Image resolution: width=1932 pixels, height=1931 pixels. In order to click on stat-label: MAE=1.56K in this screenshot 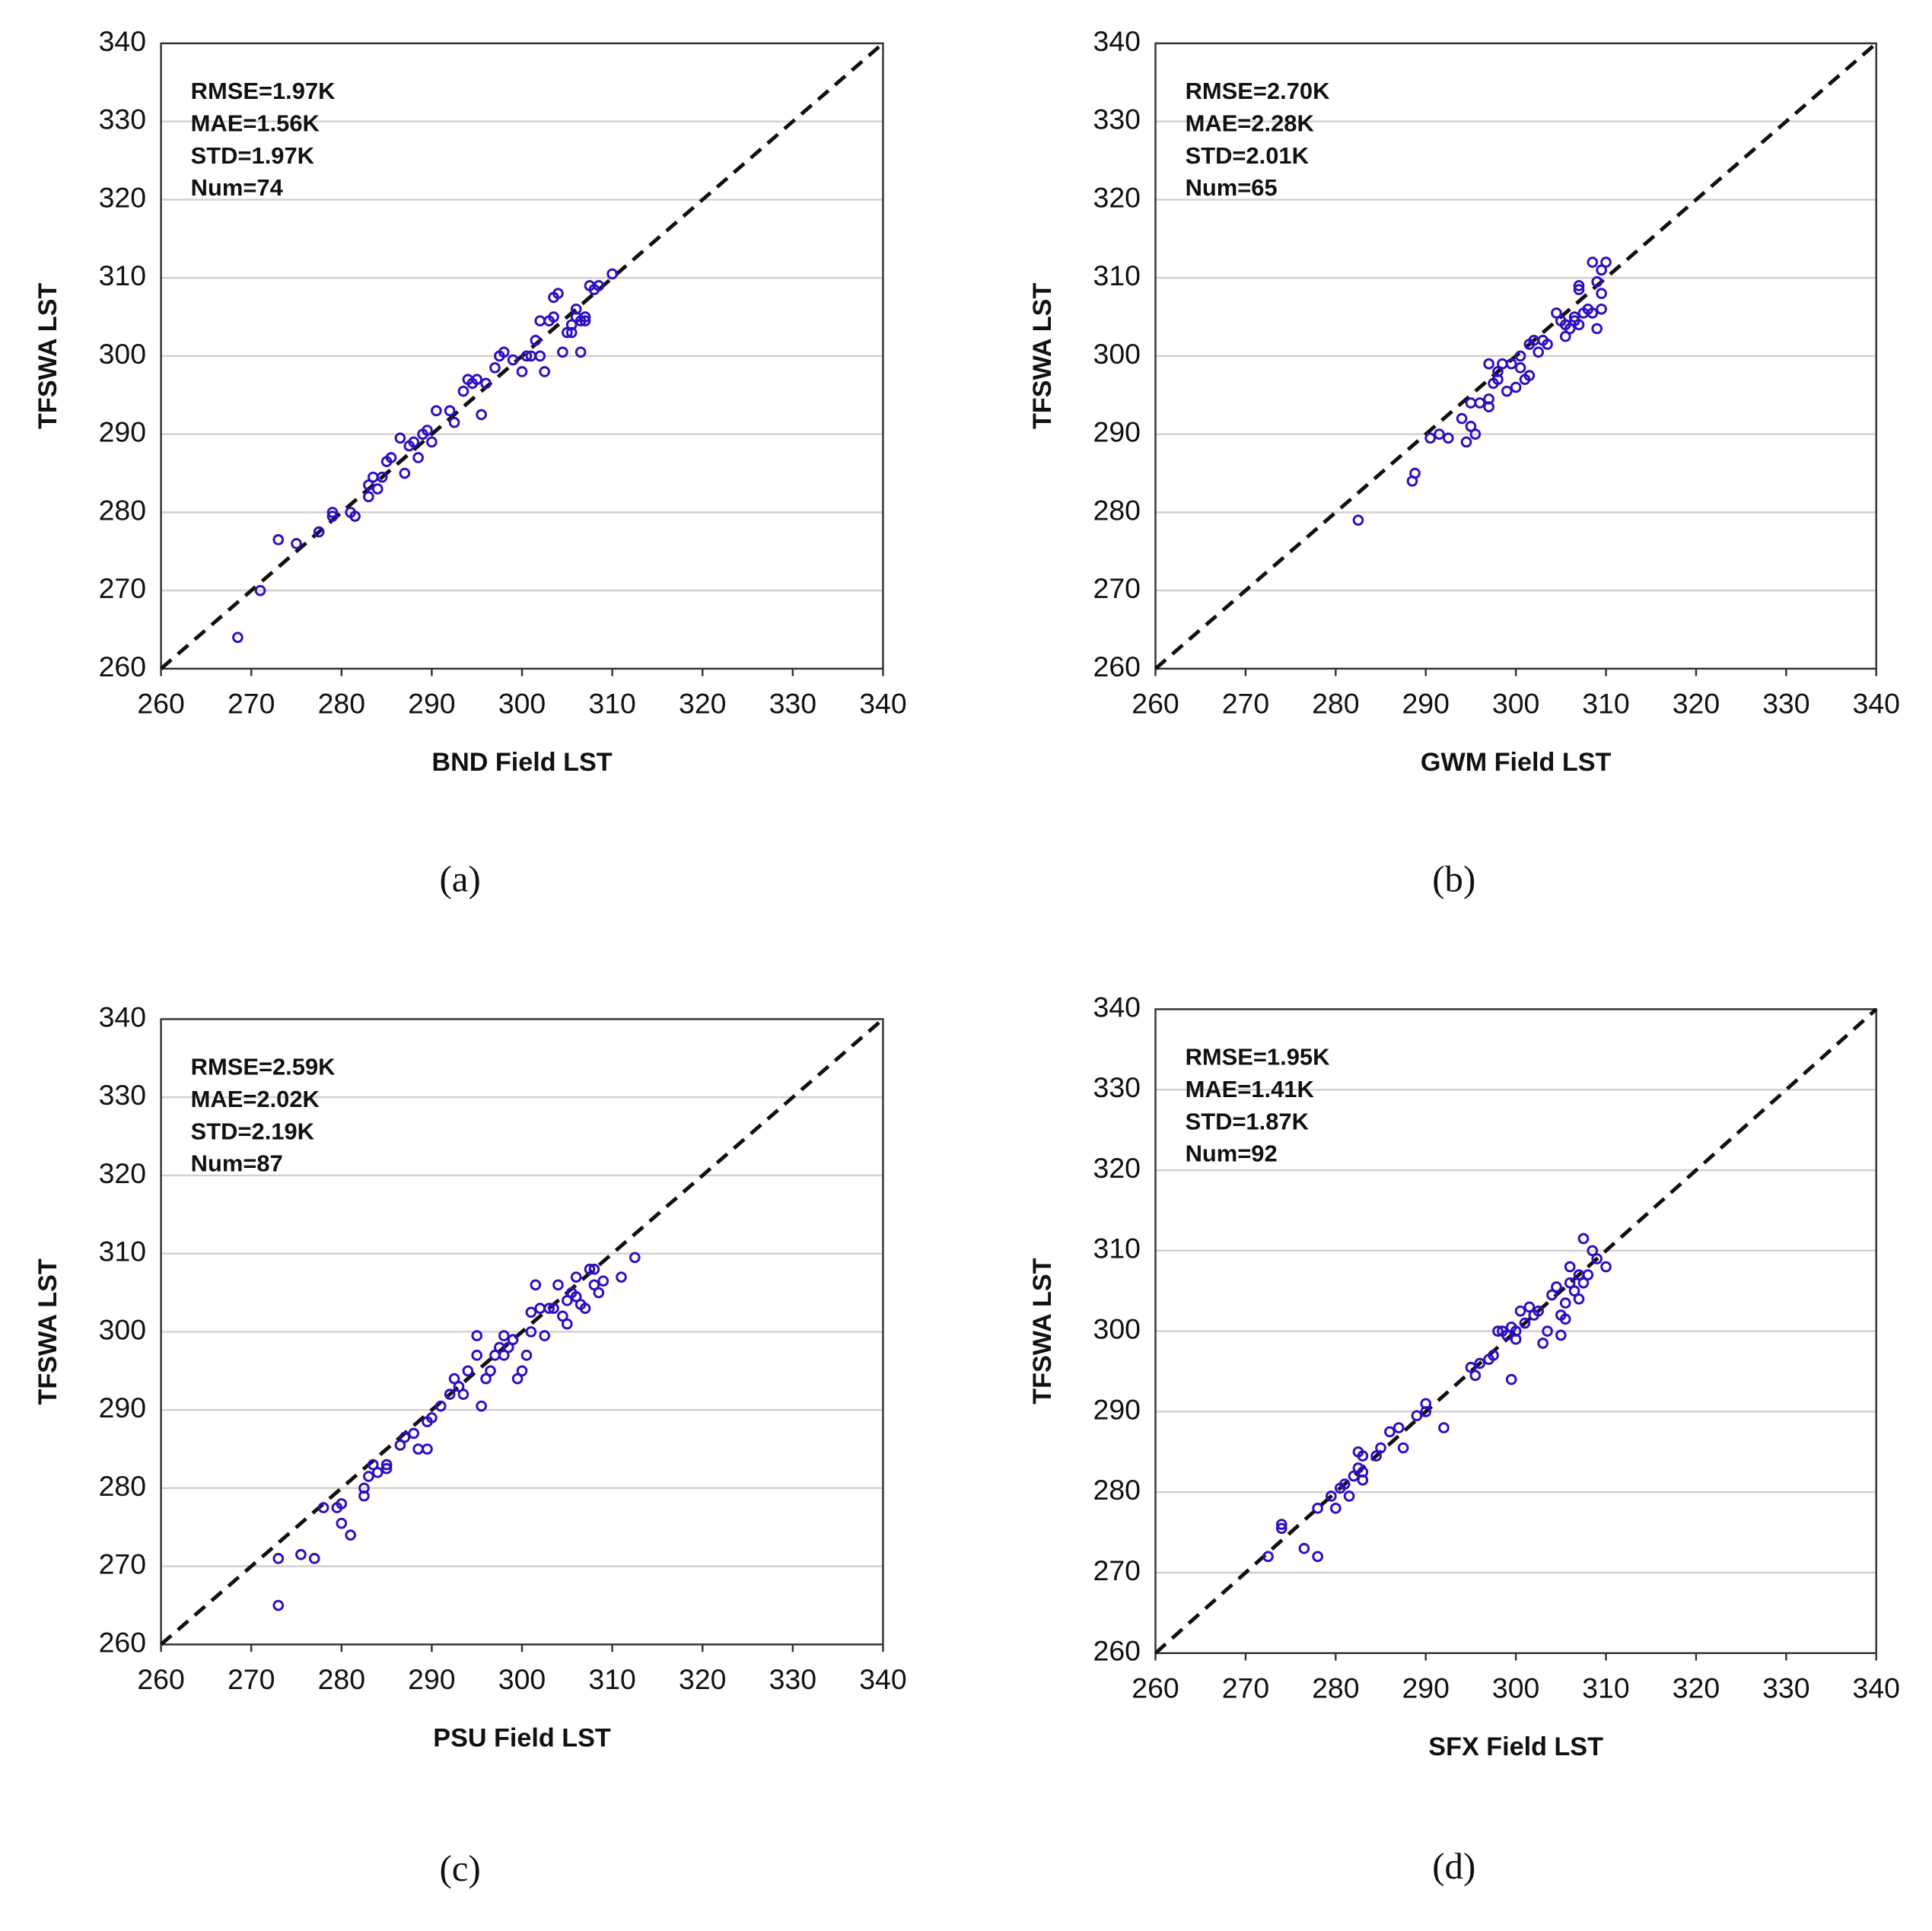, I will do `click(256, 123)`.